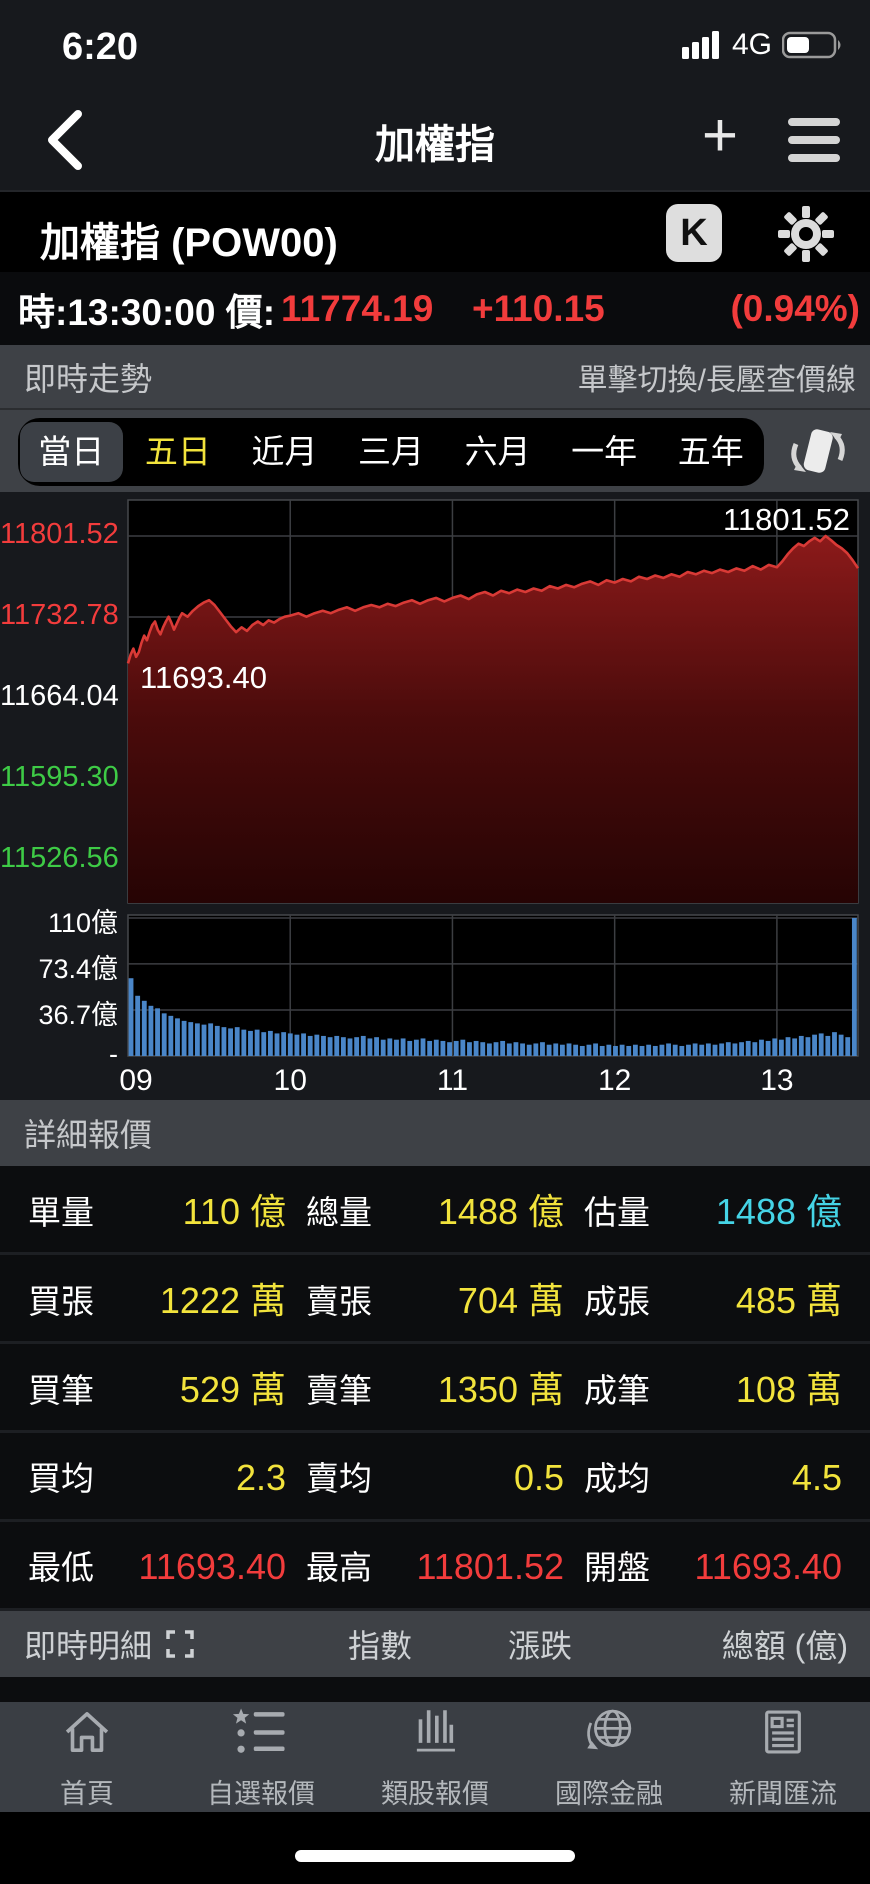 Image resolution: width=870 pixels, height=1884 pixels. Describe the element at coordinates (59, 858) in the screenshot. I see `price-axis-label: 11526.56` at that location.